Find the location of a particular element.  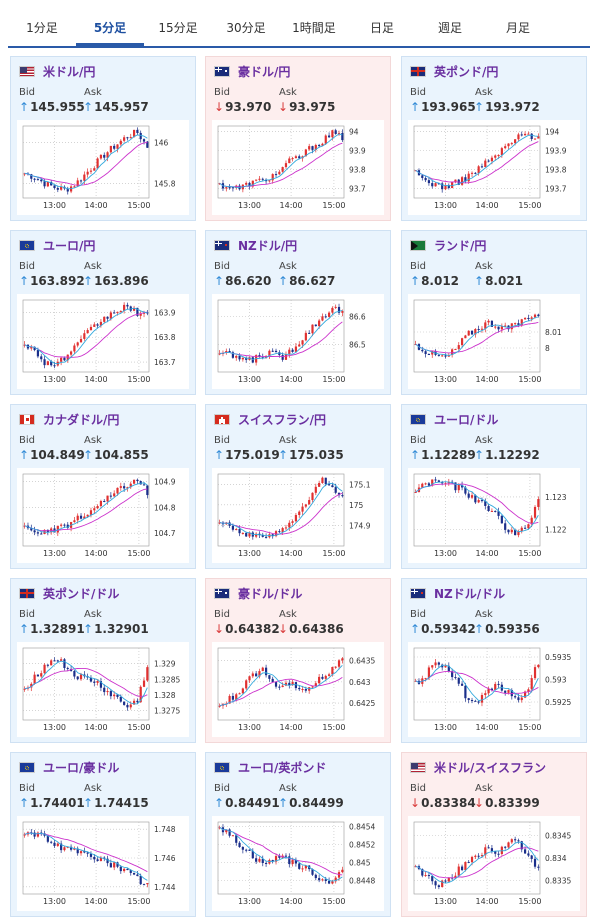

chart-container: 13:00 14:00 15:00 104.9 104.8 104.7 is located at coordinates (103, 515).